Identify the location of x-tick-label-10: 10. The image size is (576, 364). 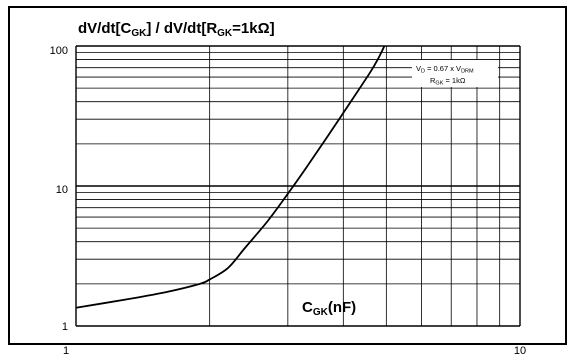
(520, 351).